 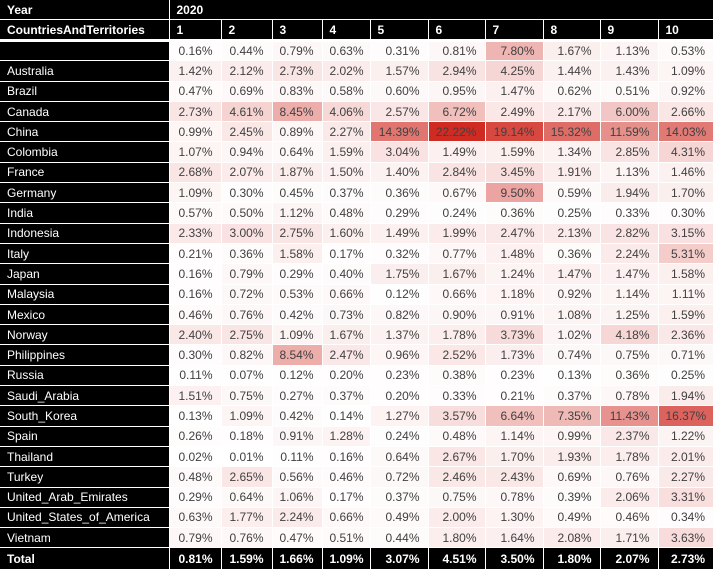 What do you see at coordinates (572, 335) in the screenshot?
I see `matrix-cell: 1.02%` at bounding box center [572, 335].